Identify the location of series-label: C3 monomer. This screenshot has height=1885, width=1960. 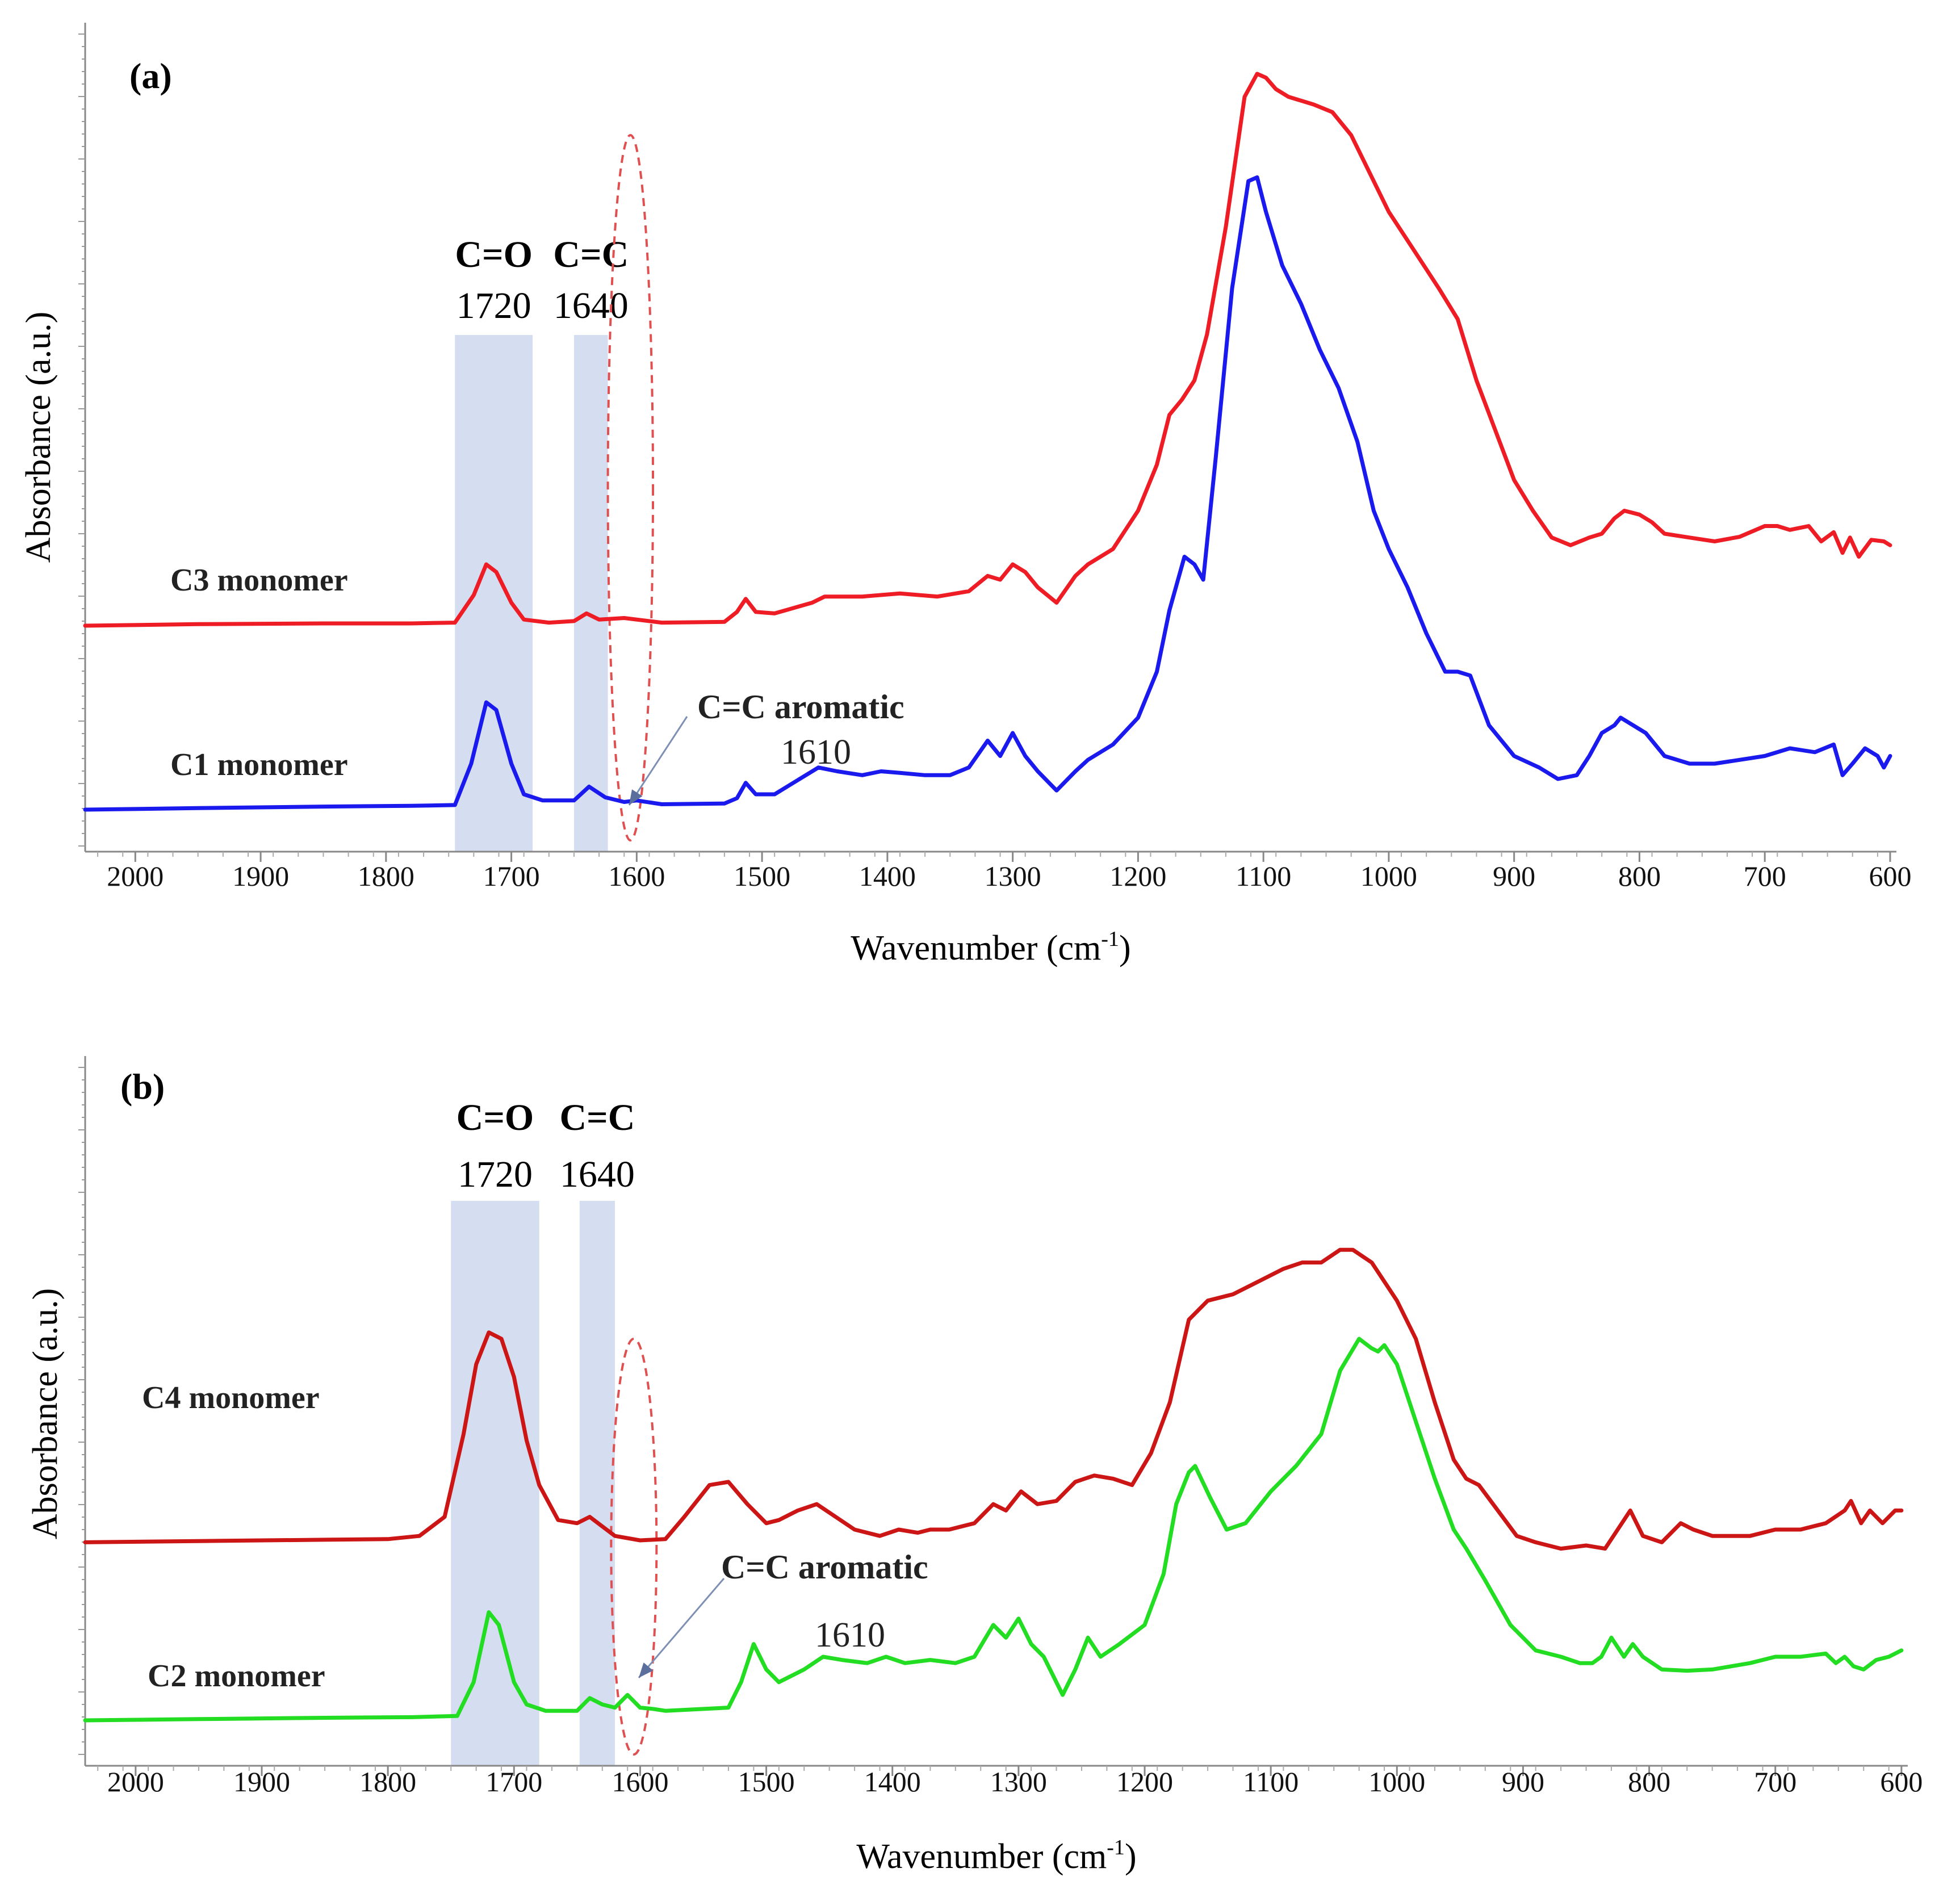
(259, 580).